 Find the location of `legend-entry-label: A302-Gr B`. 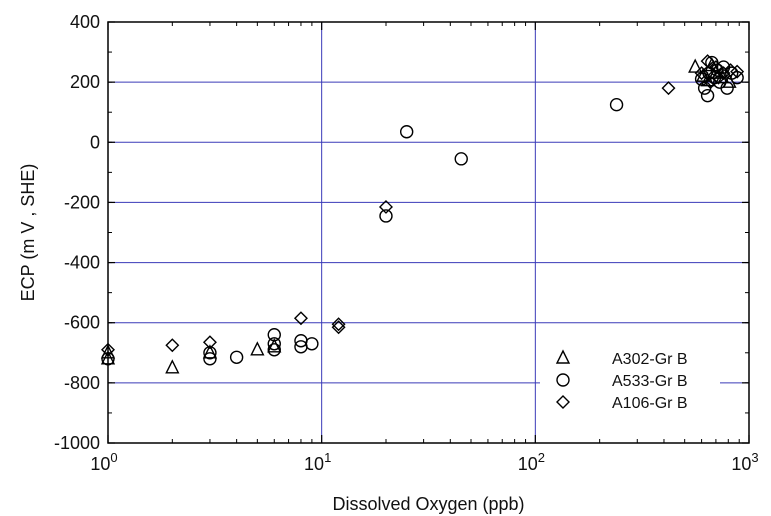

legend-entry-label: A302-Gr B is located at coordinates (650, 359).